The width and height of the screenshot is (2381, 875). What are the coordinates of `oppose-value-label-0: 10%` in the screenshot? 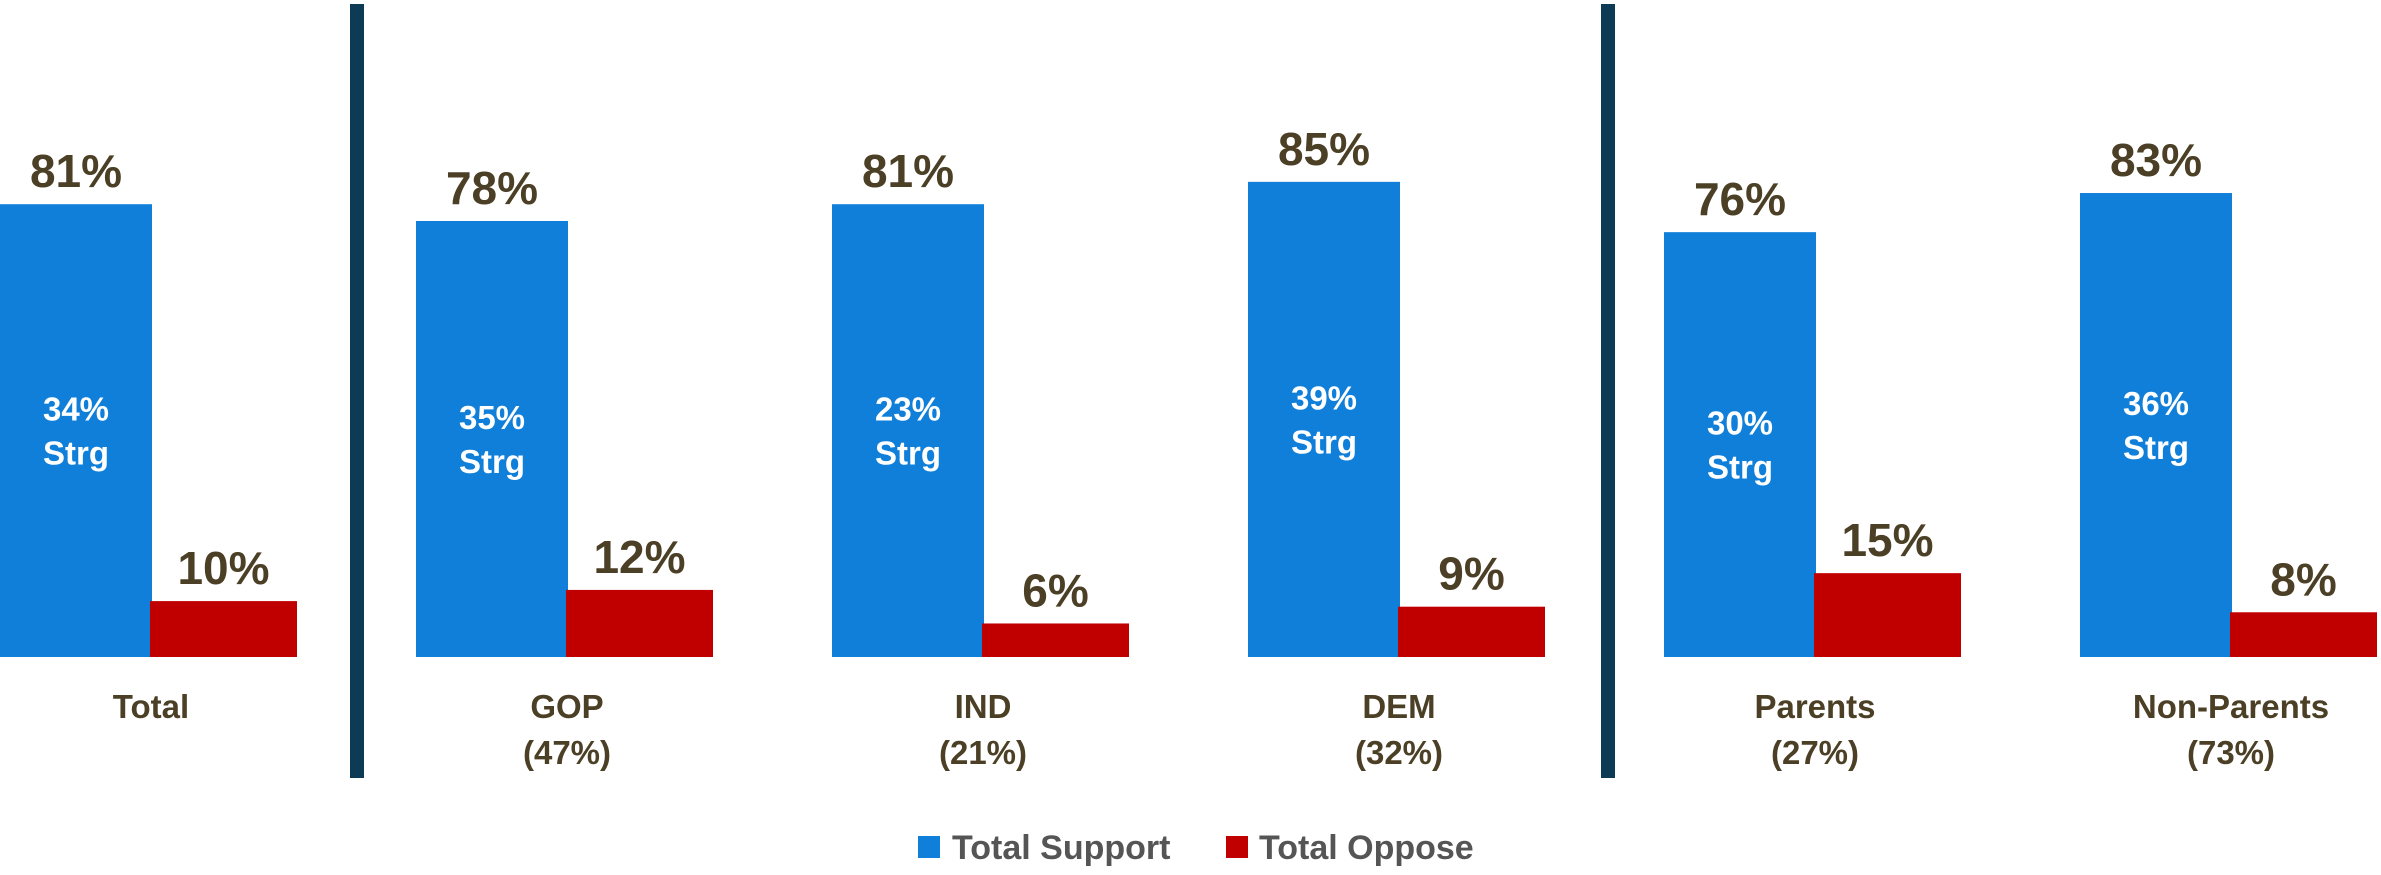 It's located at (223, 568).